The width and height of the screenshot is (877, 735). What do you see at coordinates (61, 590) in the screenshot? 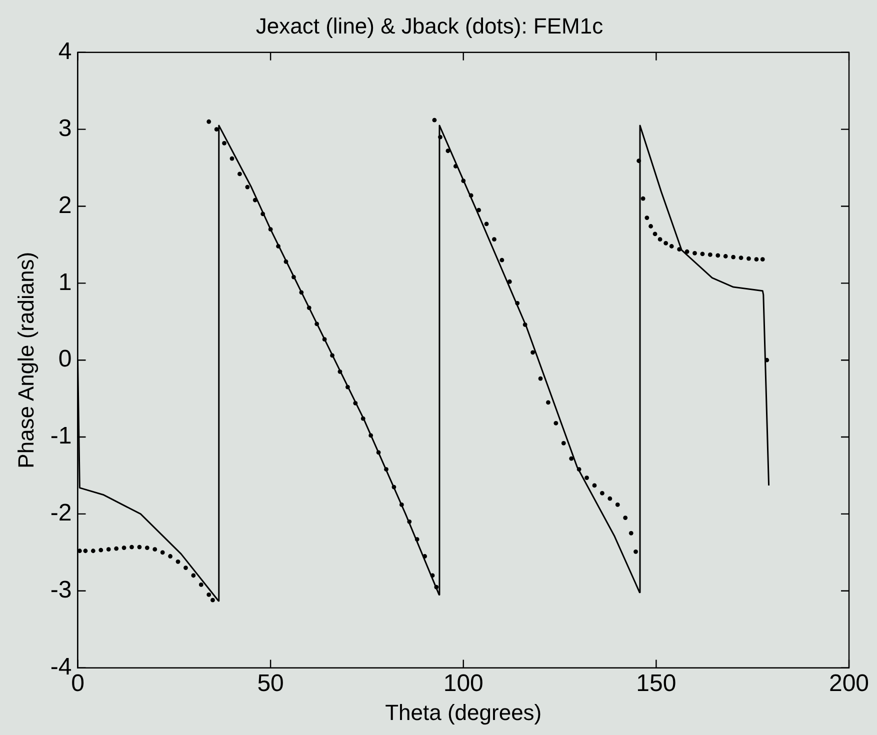
I see `y-tick-label: -3` at bounding box center [61, 590].